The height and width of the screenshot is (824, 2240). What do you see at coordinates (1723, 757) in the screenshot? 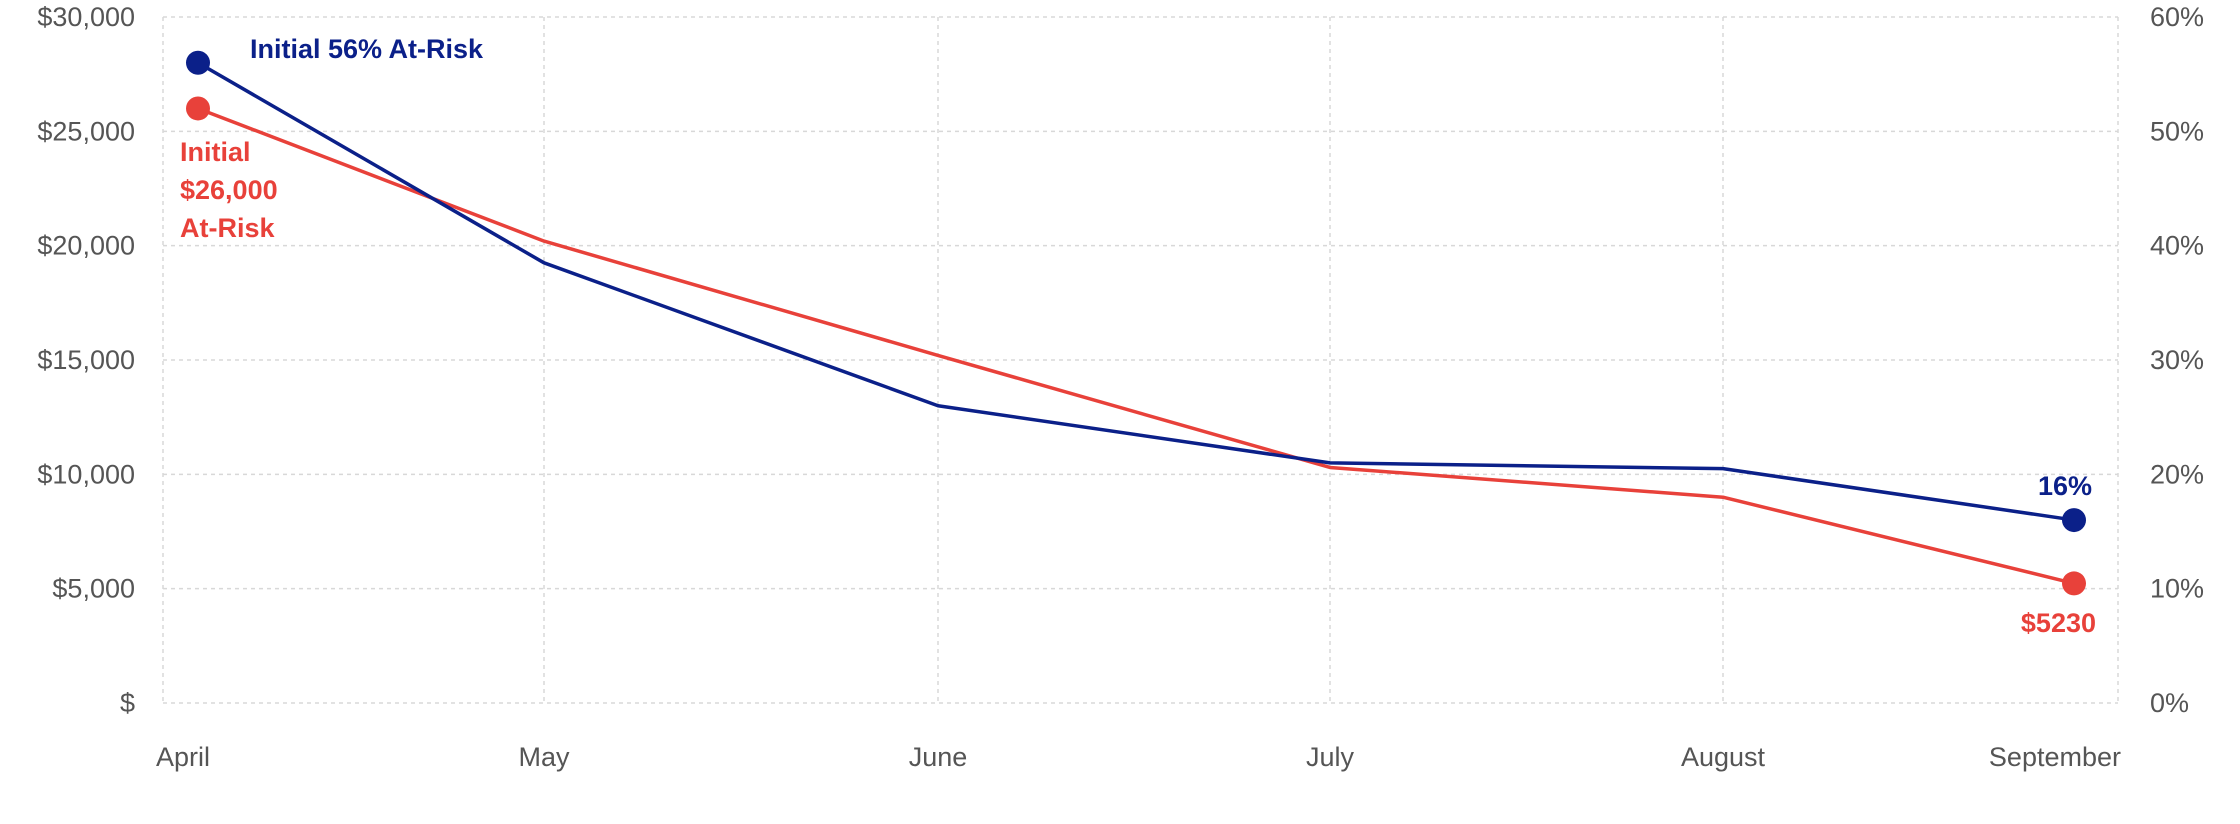
I see `x-tick-label: August` at bounding box center [1723, 757].